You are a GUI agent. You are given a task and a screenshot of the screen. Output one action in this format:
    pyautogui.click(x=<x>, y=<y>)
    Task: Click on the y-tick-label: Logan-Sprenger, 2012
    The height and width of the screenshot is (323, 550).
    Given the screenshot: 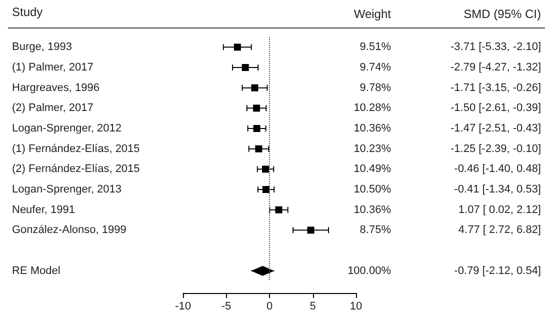 What is the action you would take?
    pyautogui.click(x=67, y=128)
    